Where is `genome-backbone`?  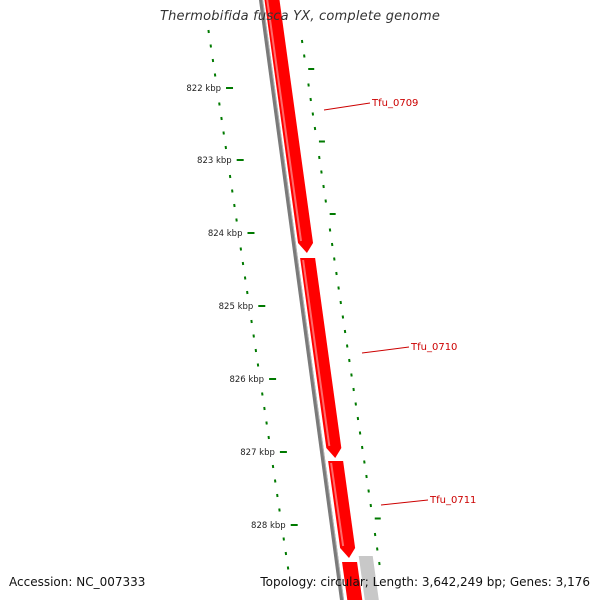 genome-backbone is located at coordinates (301, 300).